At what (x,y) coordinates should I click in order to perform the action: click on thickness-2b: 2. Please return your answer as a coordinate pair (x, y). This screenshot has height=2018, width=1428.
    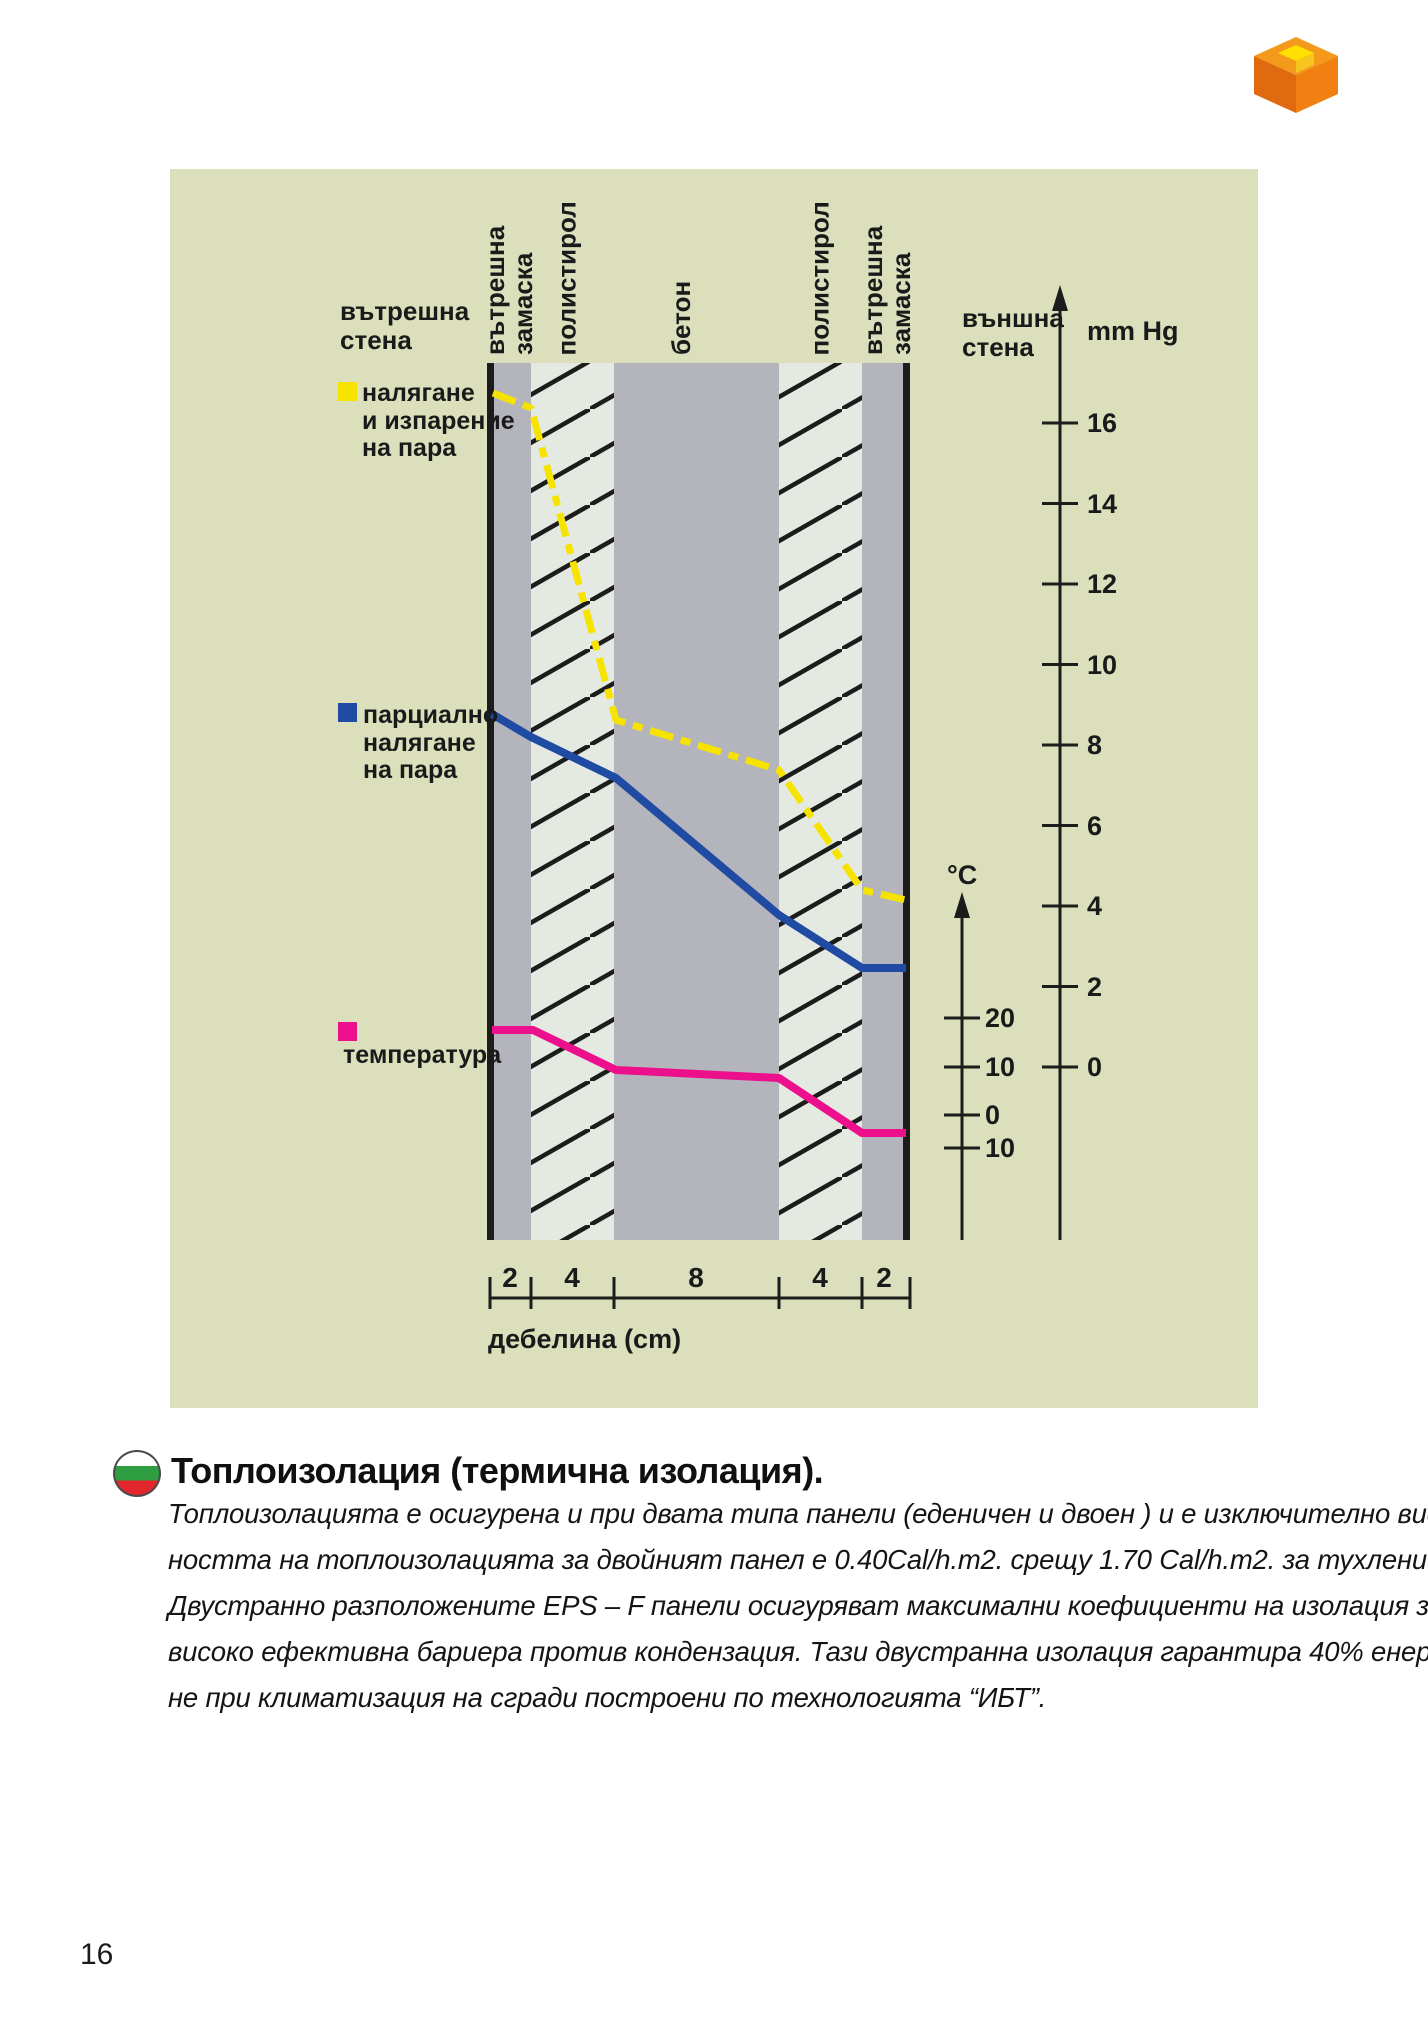
    Looking at the image, I should click on (884, 1277).